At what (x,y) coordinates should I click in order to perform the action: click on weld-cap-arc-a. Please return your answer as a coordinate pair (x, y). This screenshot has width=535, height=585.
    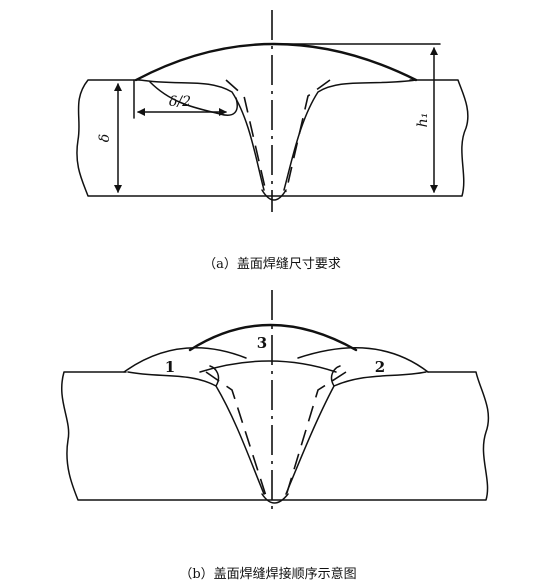
    Looking at the image, I should click on (276, 62).